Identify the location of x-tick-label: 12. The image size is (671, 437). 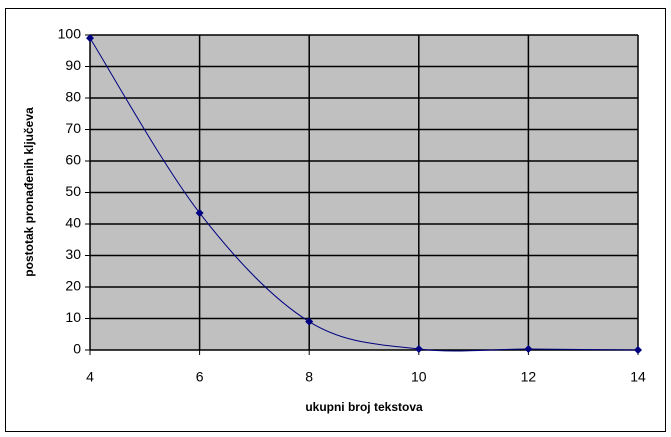
(529, 377).